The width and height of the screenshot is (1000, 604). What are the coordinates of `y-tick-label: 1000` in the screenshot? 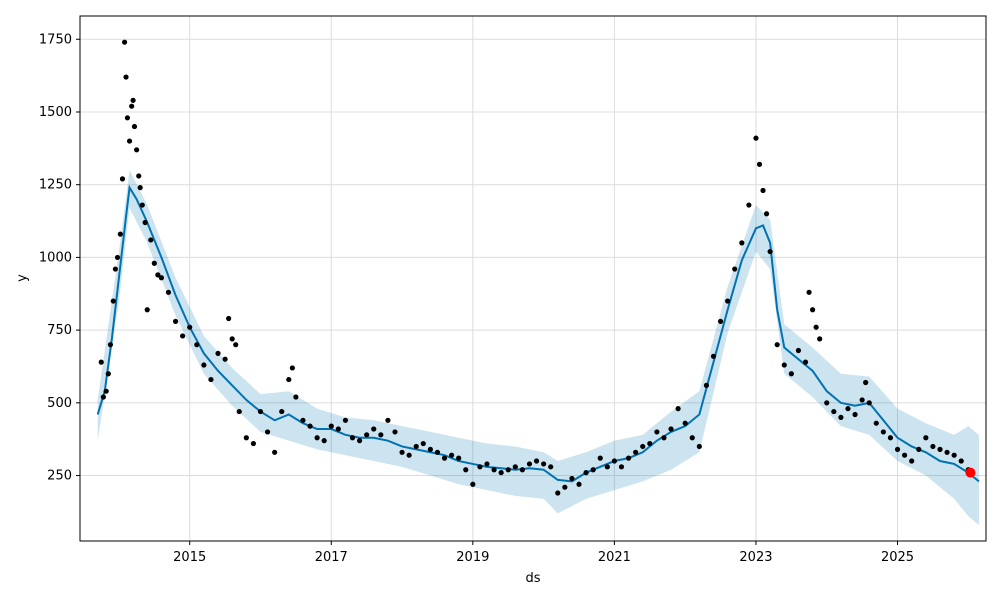 It's located at (55, 257).